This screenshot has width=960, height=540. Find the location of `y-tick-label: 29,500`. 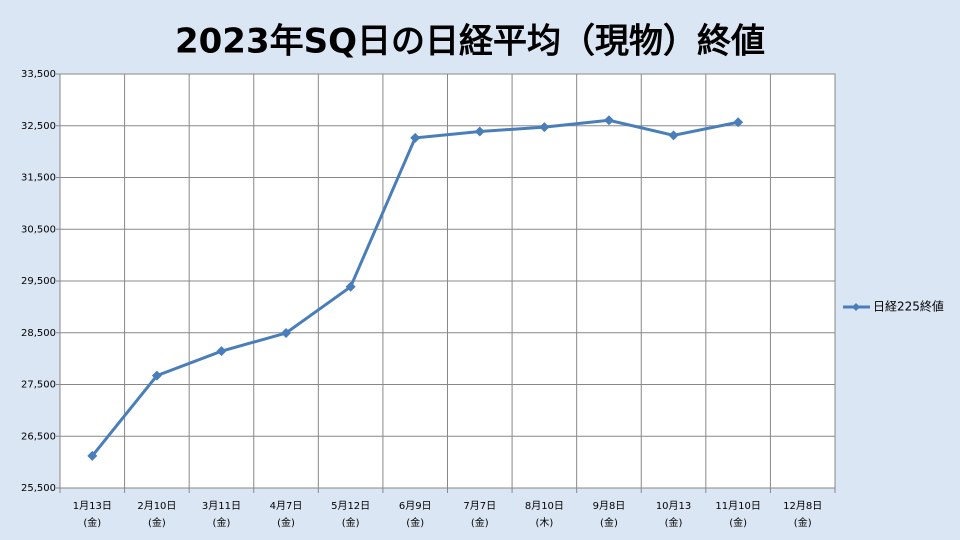

y-tick-label: 29,500 is located at coordinates (38, 281).